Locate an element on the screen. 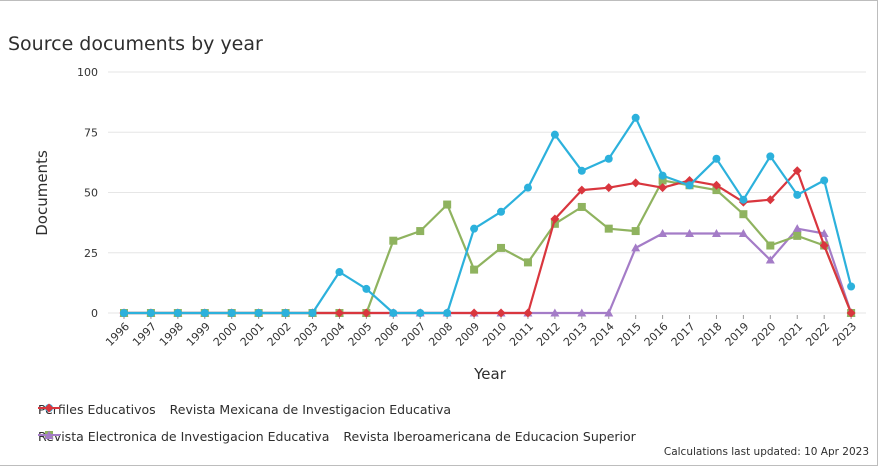  x-tick-label: 2018 is located at coordinates (710, 334).